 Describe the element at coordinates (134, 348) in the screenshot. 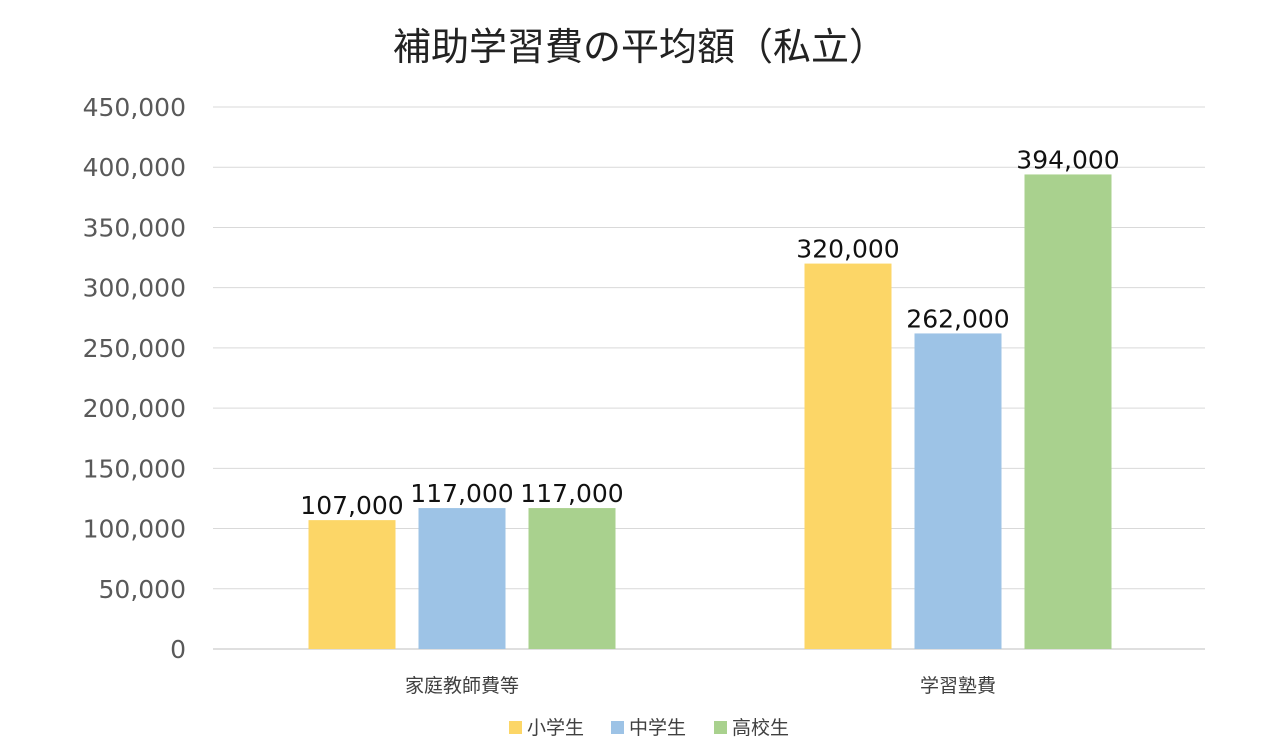

I see `y-tick-label: 250,000` at that location.